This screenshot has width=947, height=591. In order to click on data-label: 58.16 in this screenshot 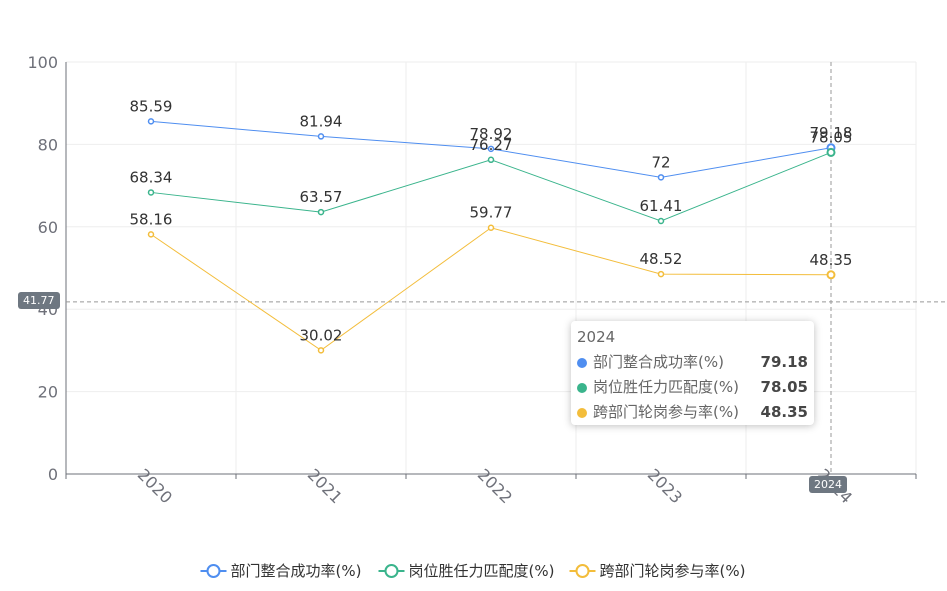, I will do `click(151, 219)`.